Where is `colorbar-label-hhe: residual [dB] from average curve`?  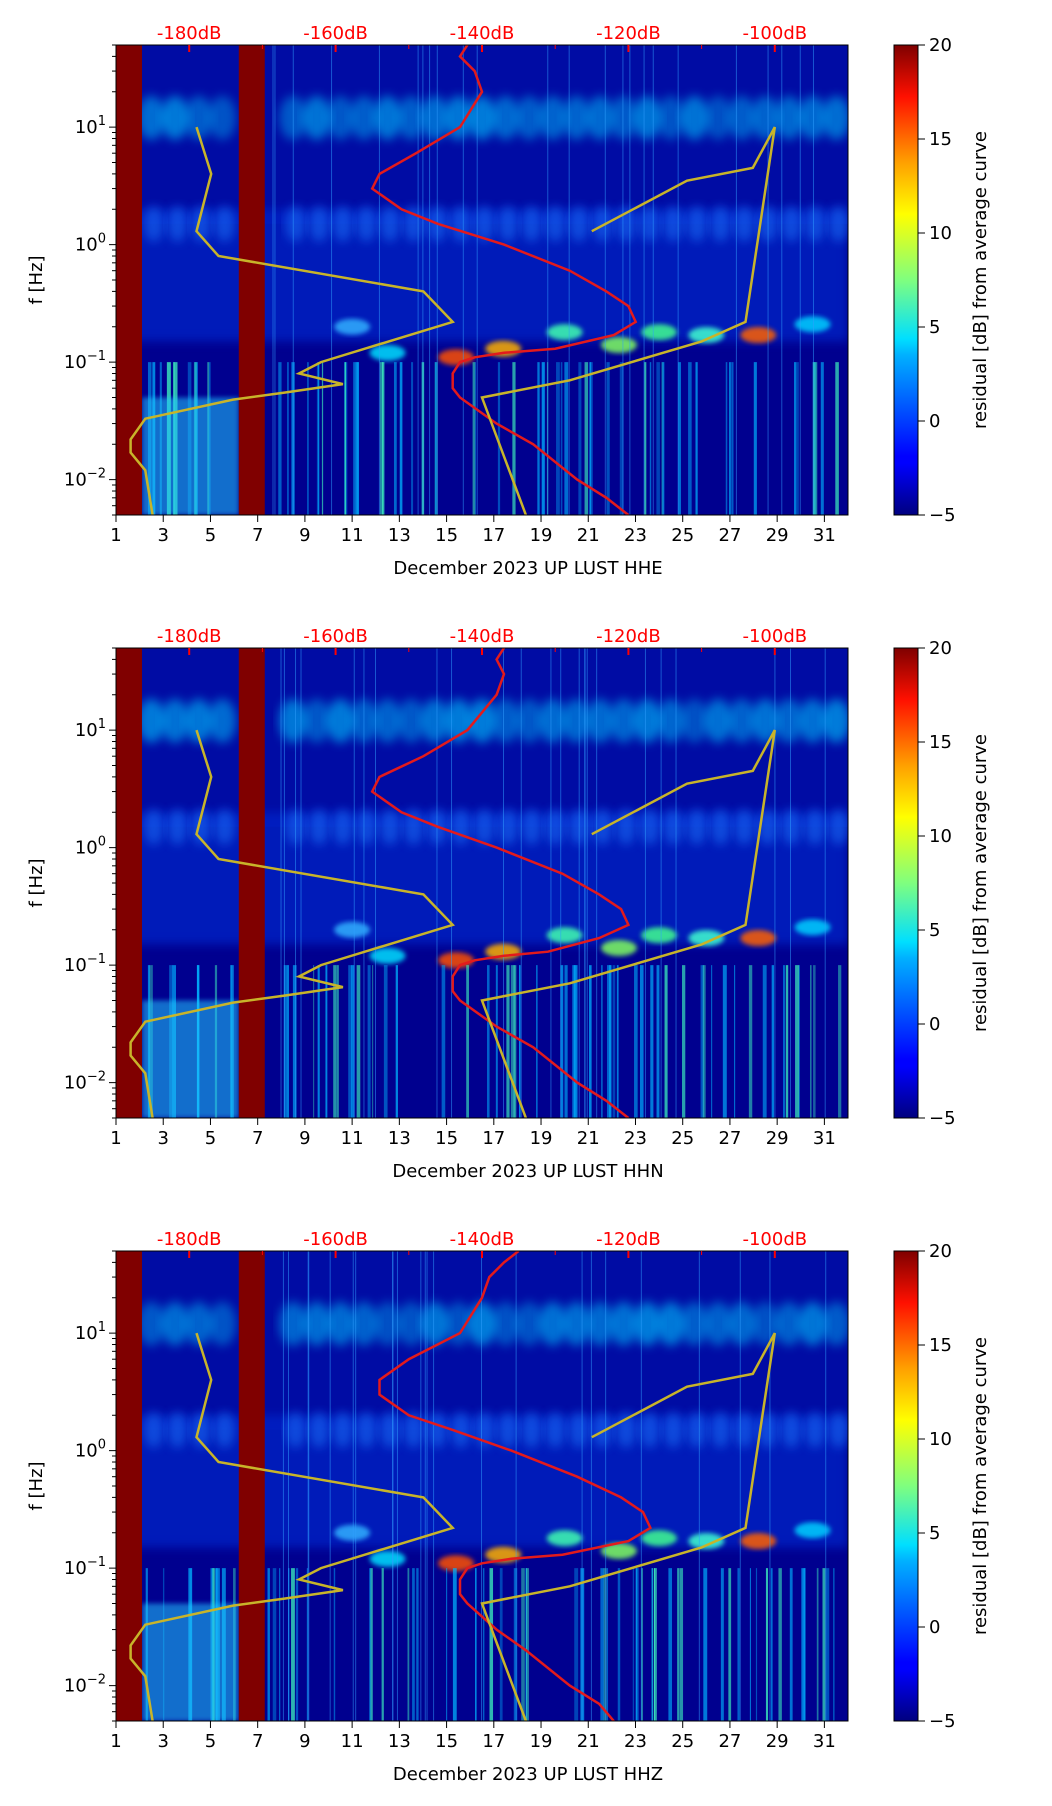 colorbar-label-hhe: residual [dB] from average curve is located at coordinates (980, 280).